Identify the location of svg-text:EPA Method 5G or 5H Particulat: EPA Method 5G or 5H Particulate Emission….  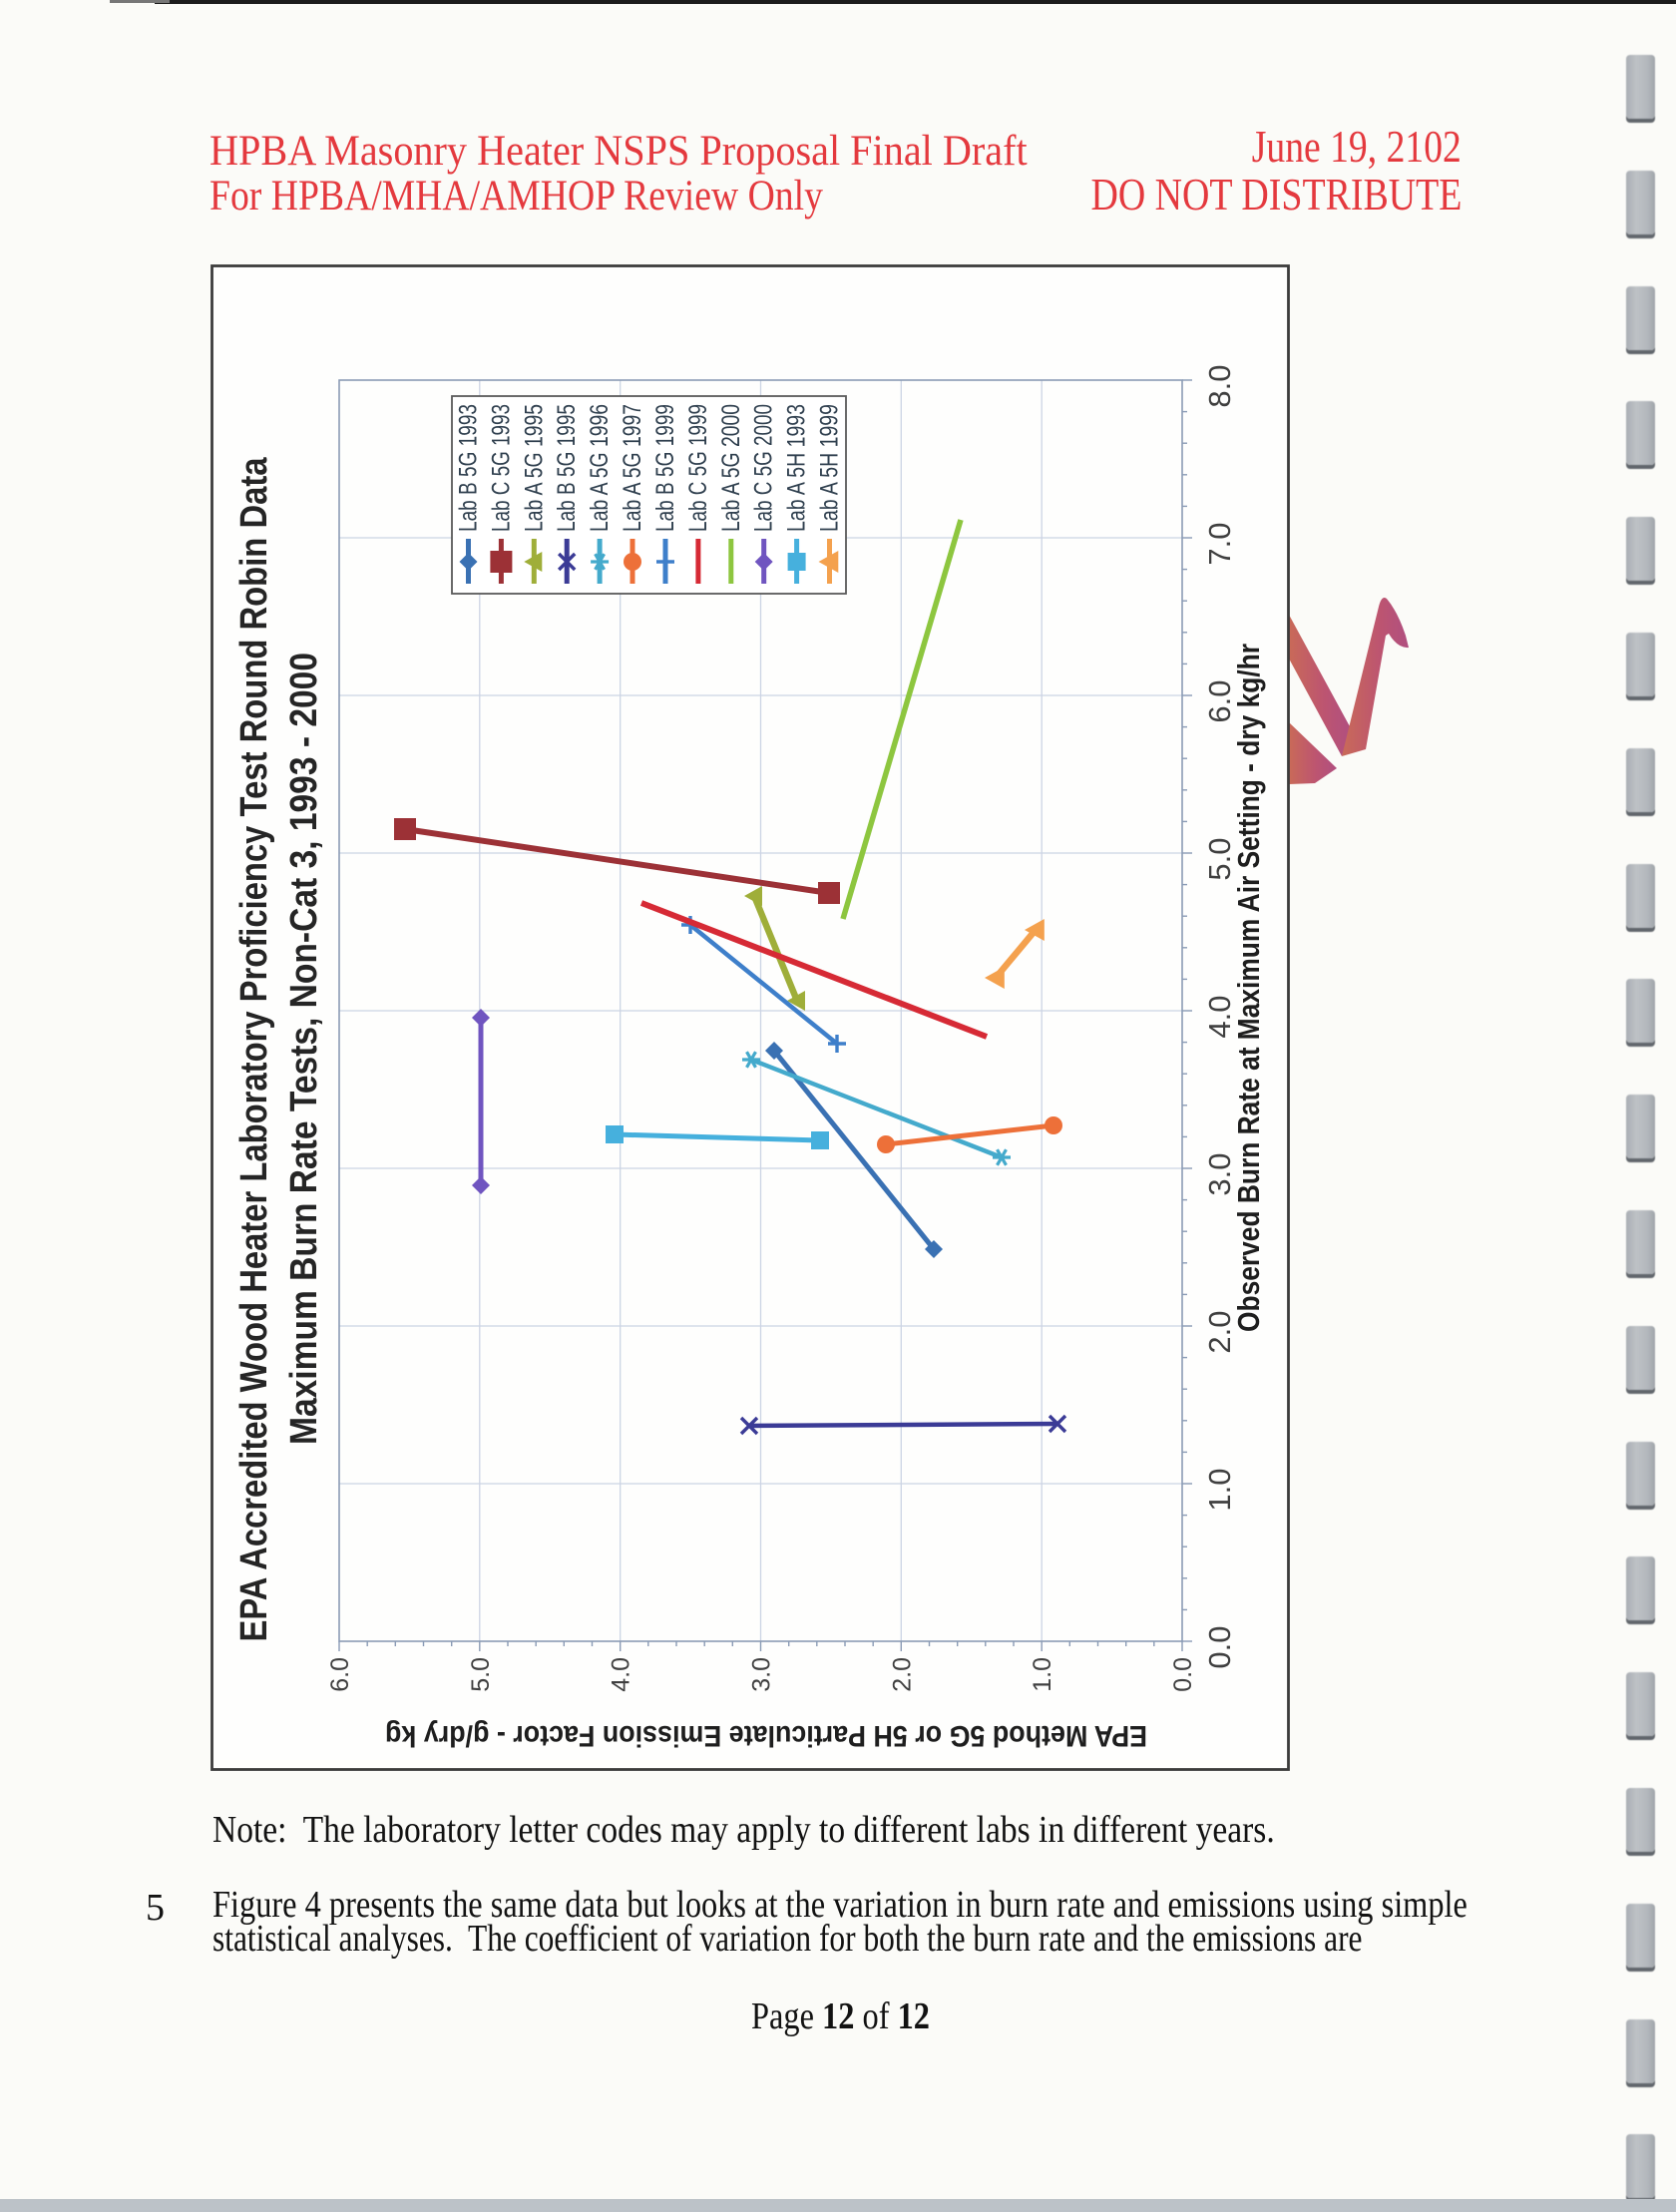
(766, 1735).